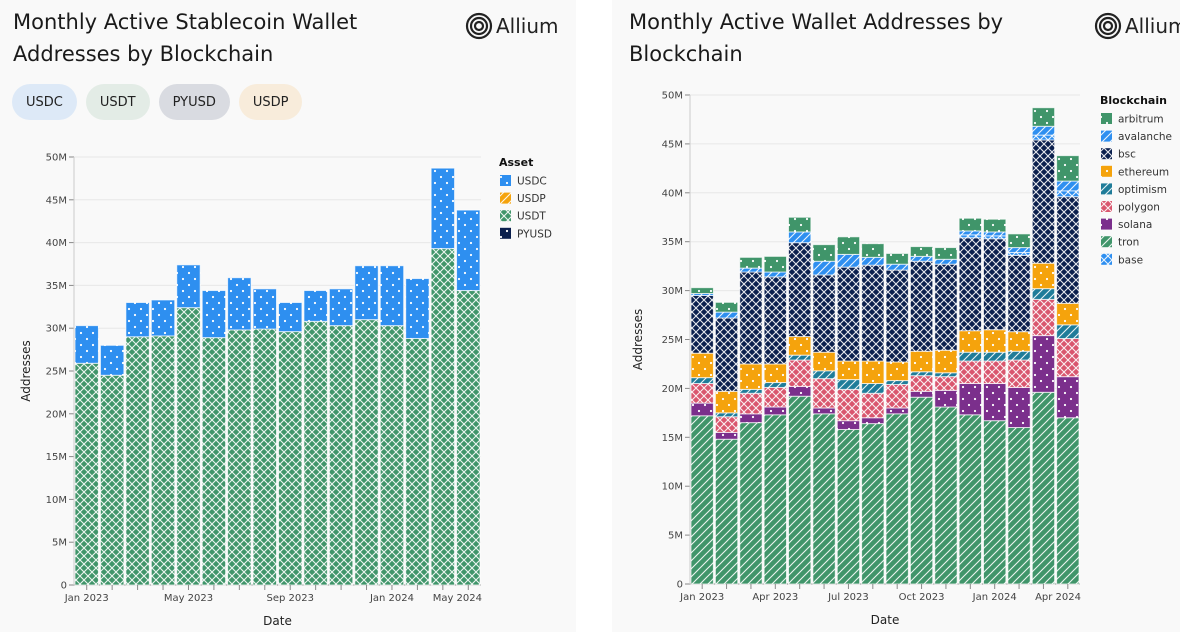  I want to click on legend-item-avalanche: avalanche, so click(1136, 137).